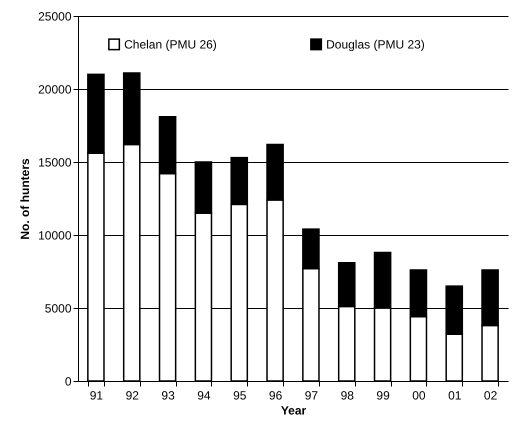 Image resolution: width=516 pixels, height=442 pixels. Describe the element at coordinates (383, 395) in the screenshot. I see `x-tick-label: 99` at that location.